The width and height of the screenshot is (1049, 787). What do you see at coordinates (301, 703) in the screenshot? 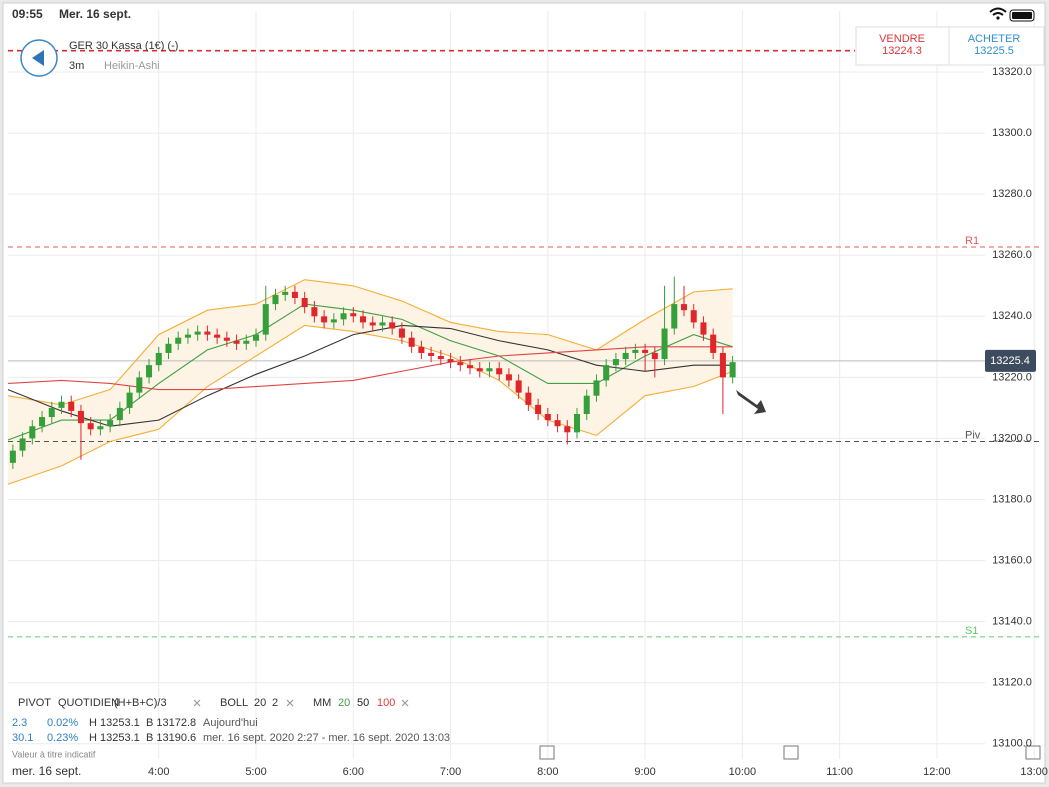
I see `remove-icons` at bounding box center [301, 703].